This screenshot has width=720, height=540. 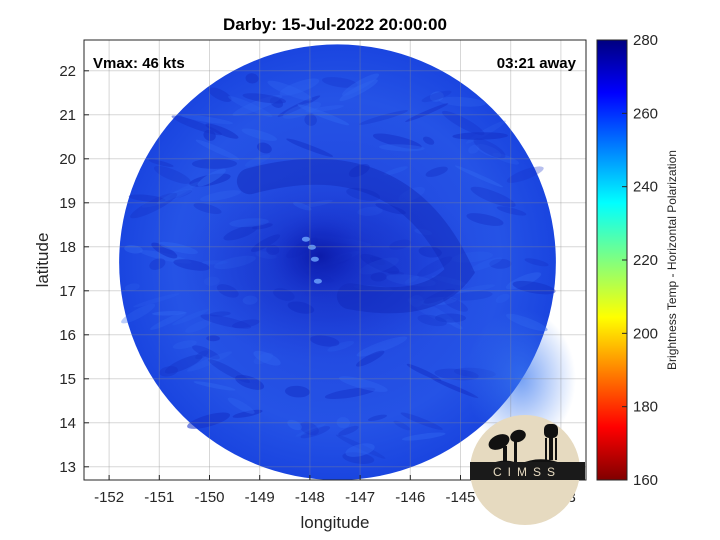 What do you see at coordinates (67, 71) in the screenshot?
I see `y-tick-label: 22` at bounding box center [67, 71].